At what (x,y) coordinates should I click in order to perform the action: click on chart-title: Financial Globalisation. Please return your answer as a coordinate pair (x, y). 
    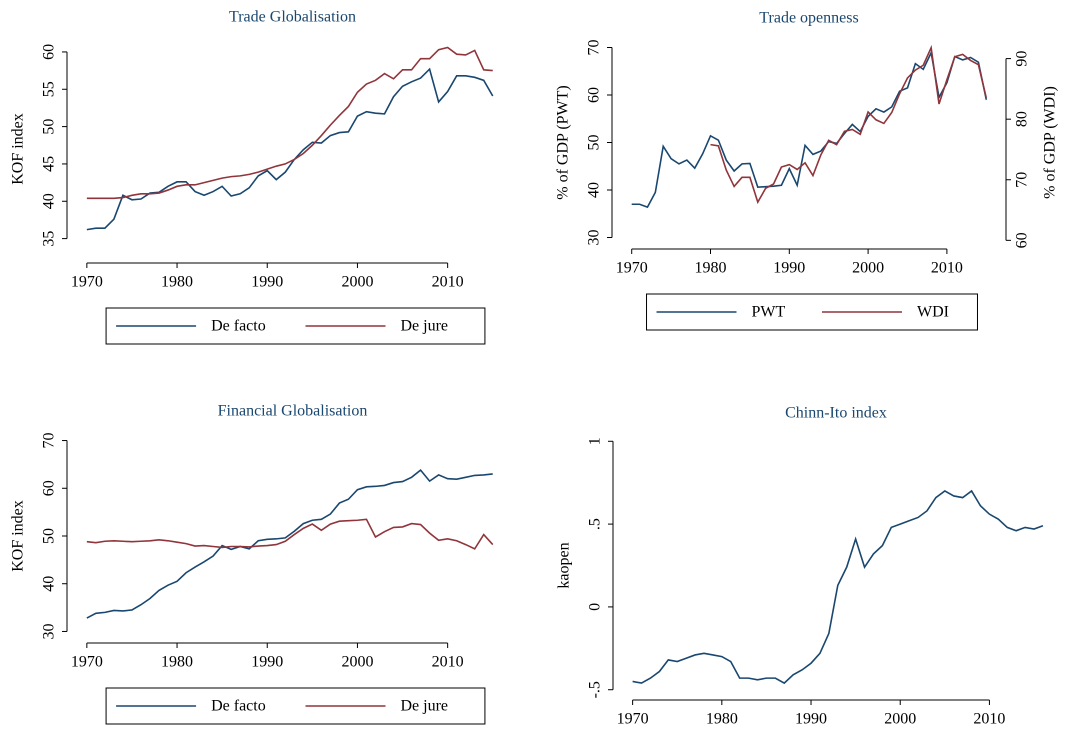
    Looking at the image, I should click on (293, 411).